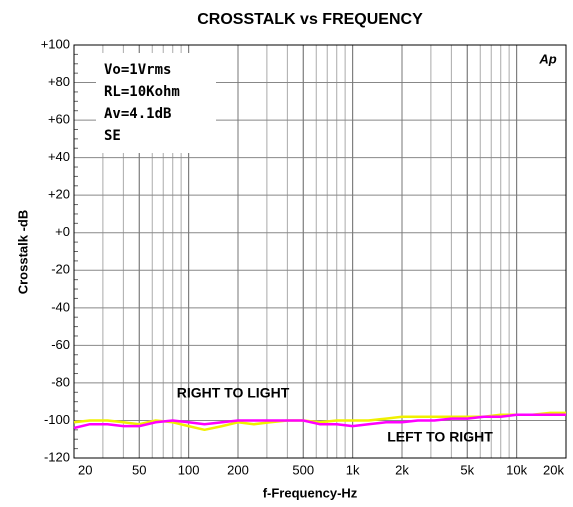  Describe the element at coordinates (59, 194) in the screenshot. I see `y-tick-label: +20` at that location.